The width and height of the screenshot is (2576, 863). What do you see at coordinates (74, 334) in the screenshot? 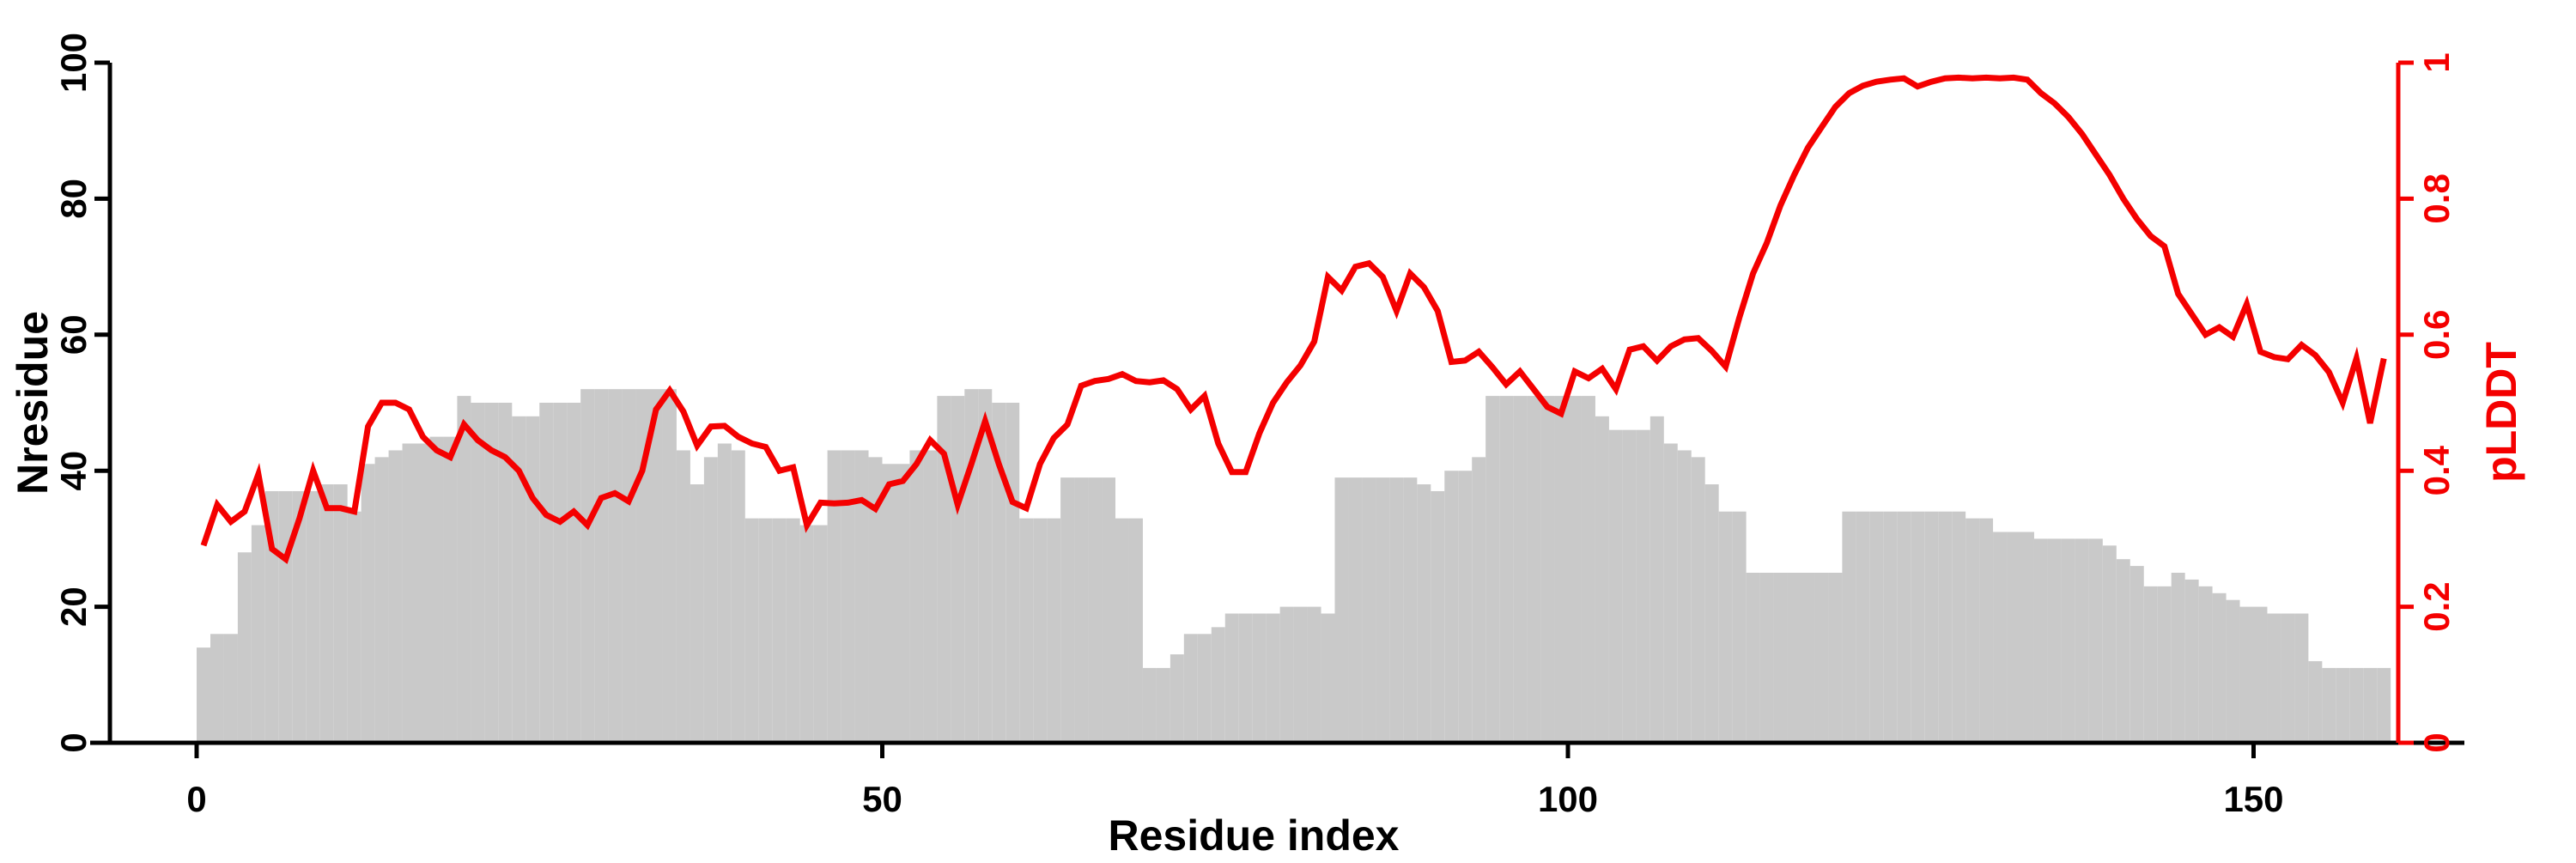
I see `left-tick-label: 60` at bounding box center [74, 334].